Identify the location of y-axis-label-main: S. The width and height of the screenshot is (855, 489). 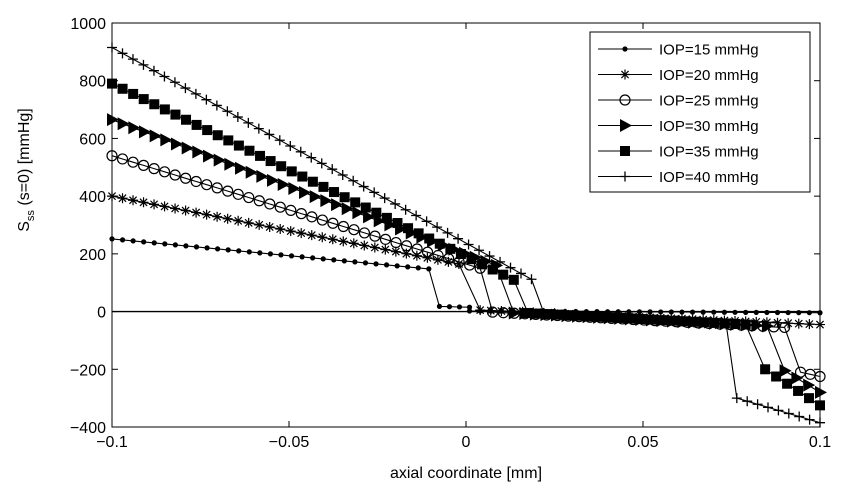
(24, 226).